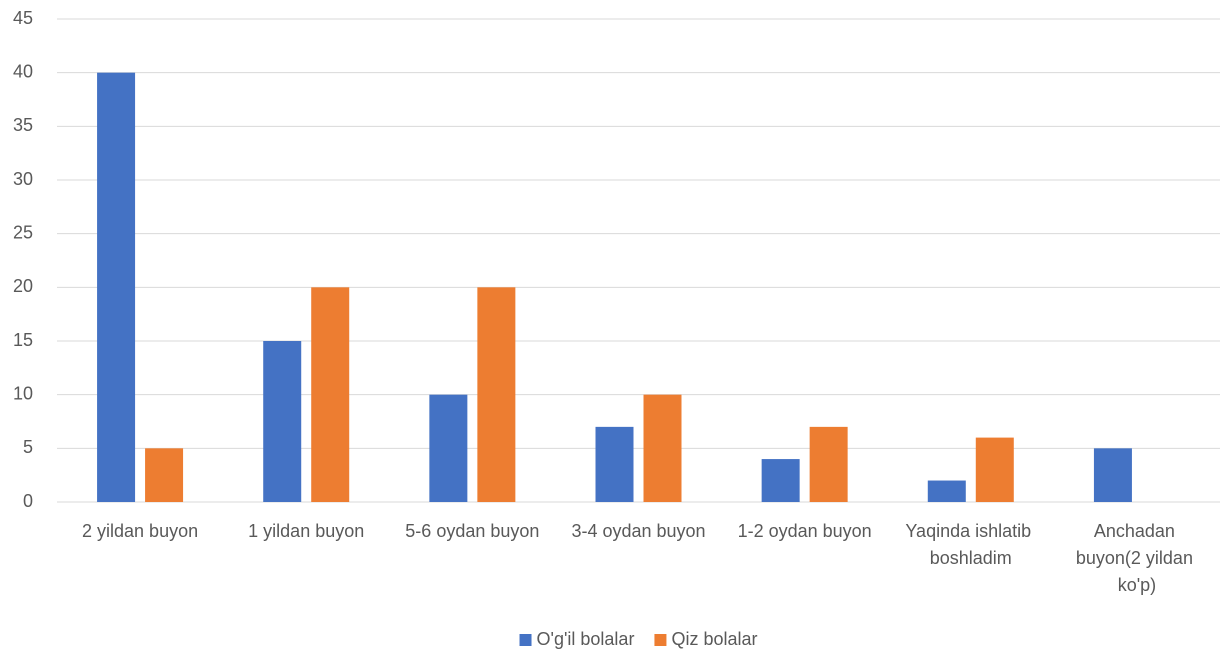 This screenshot has height=654, width=1224. I want to click on x-tick-label: 1 yildan buyon, so click(306, 531).